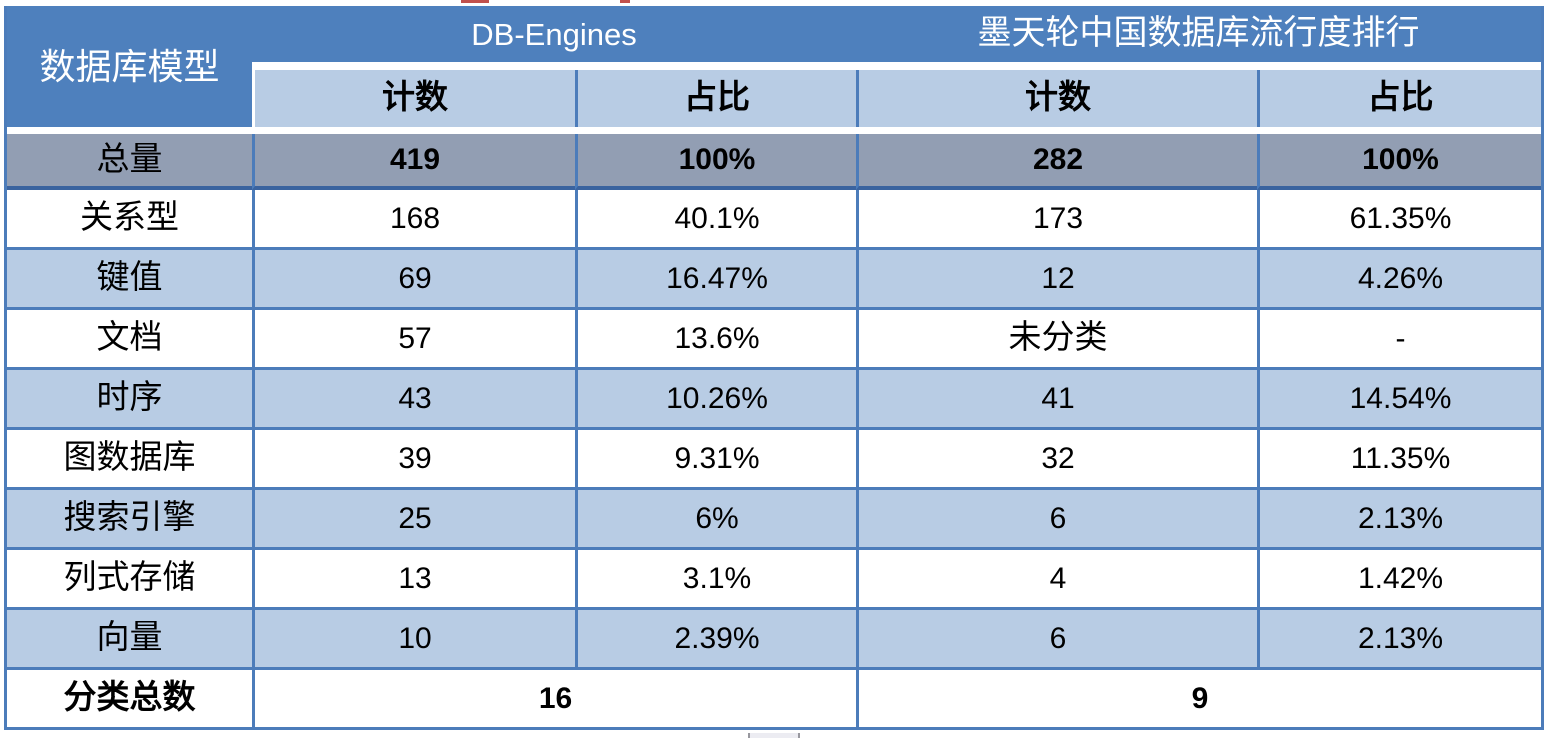  Describe the element at coordinates (129, 580) in the screenshot. I see `row-label-column-store: 列式存储` at that location.